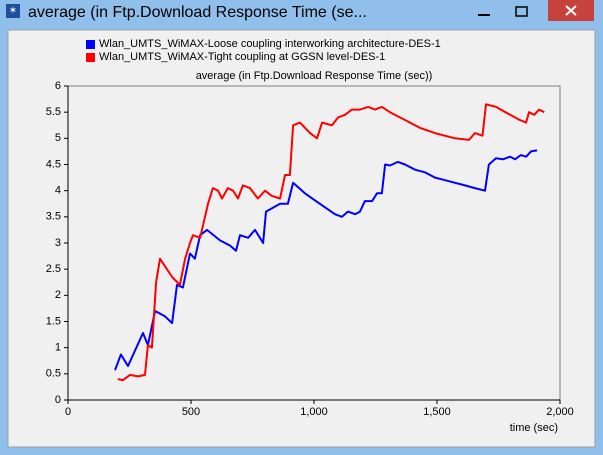  Describe the element at coordinates (58, 243) in the screenshot. I see `y-tick-label: 3` at that location.